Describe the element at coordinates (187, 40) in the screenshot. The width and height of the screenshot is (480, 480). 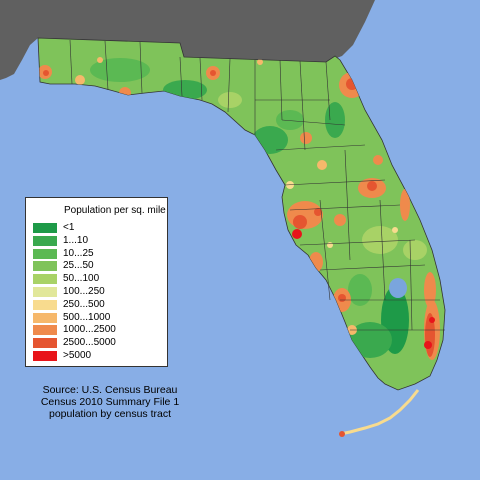
I see `neighboring-states` at that location.